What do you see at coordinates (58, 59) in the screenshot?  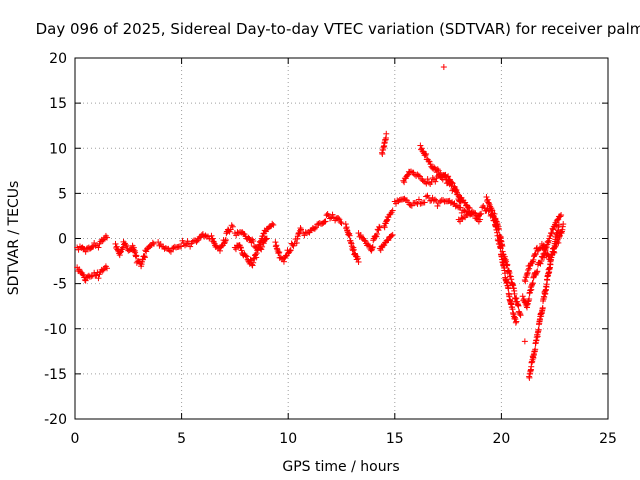 I see `y-tick-label: 20` at bounding box center [58, 59].